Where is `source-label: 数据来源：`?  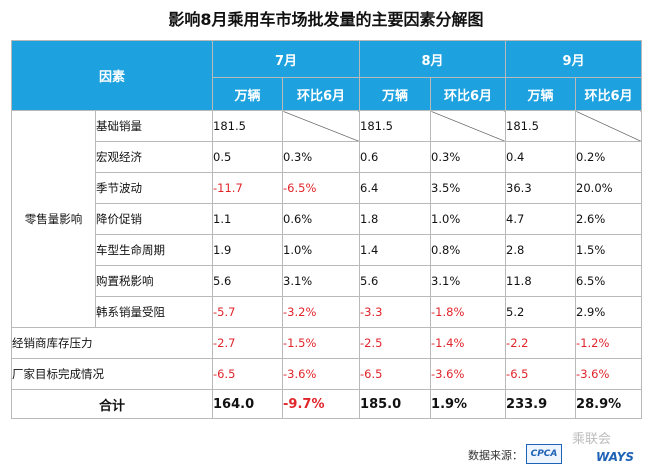
source-label: 数据来源： is located at coordinates (495, 455).